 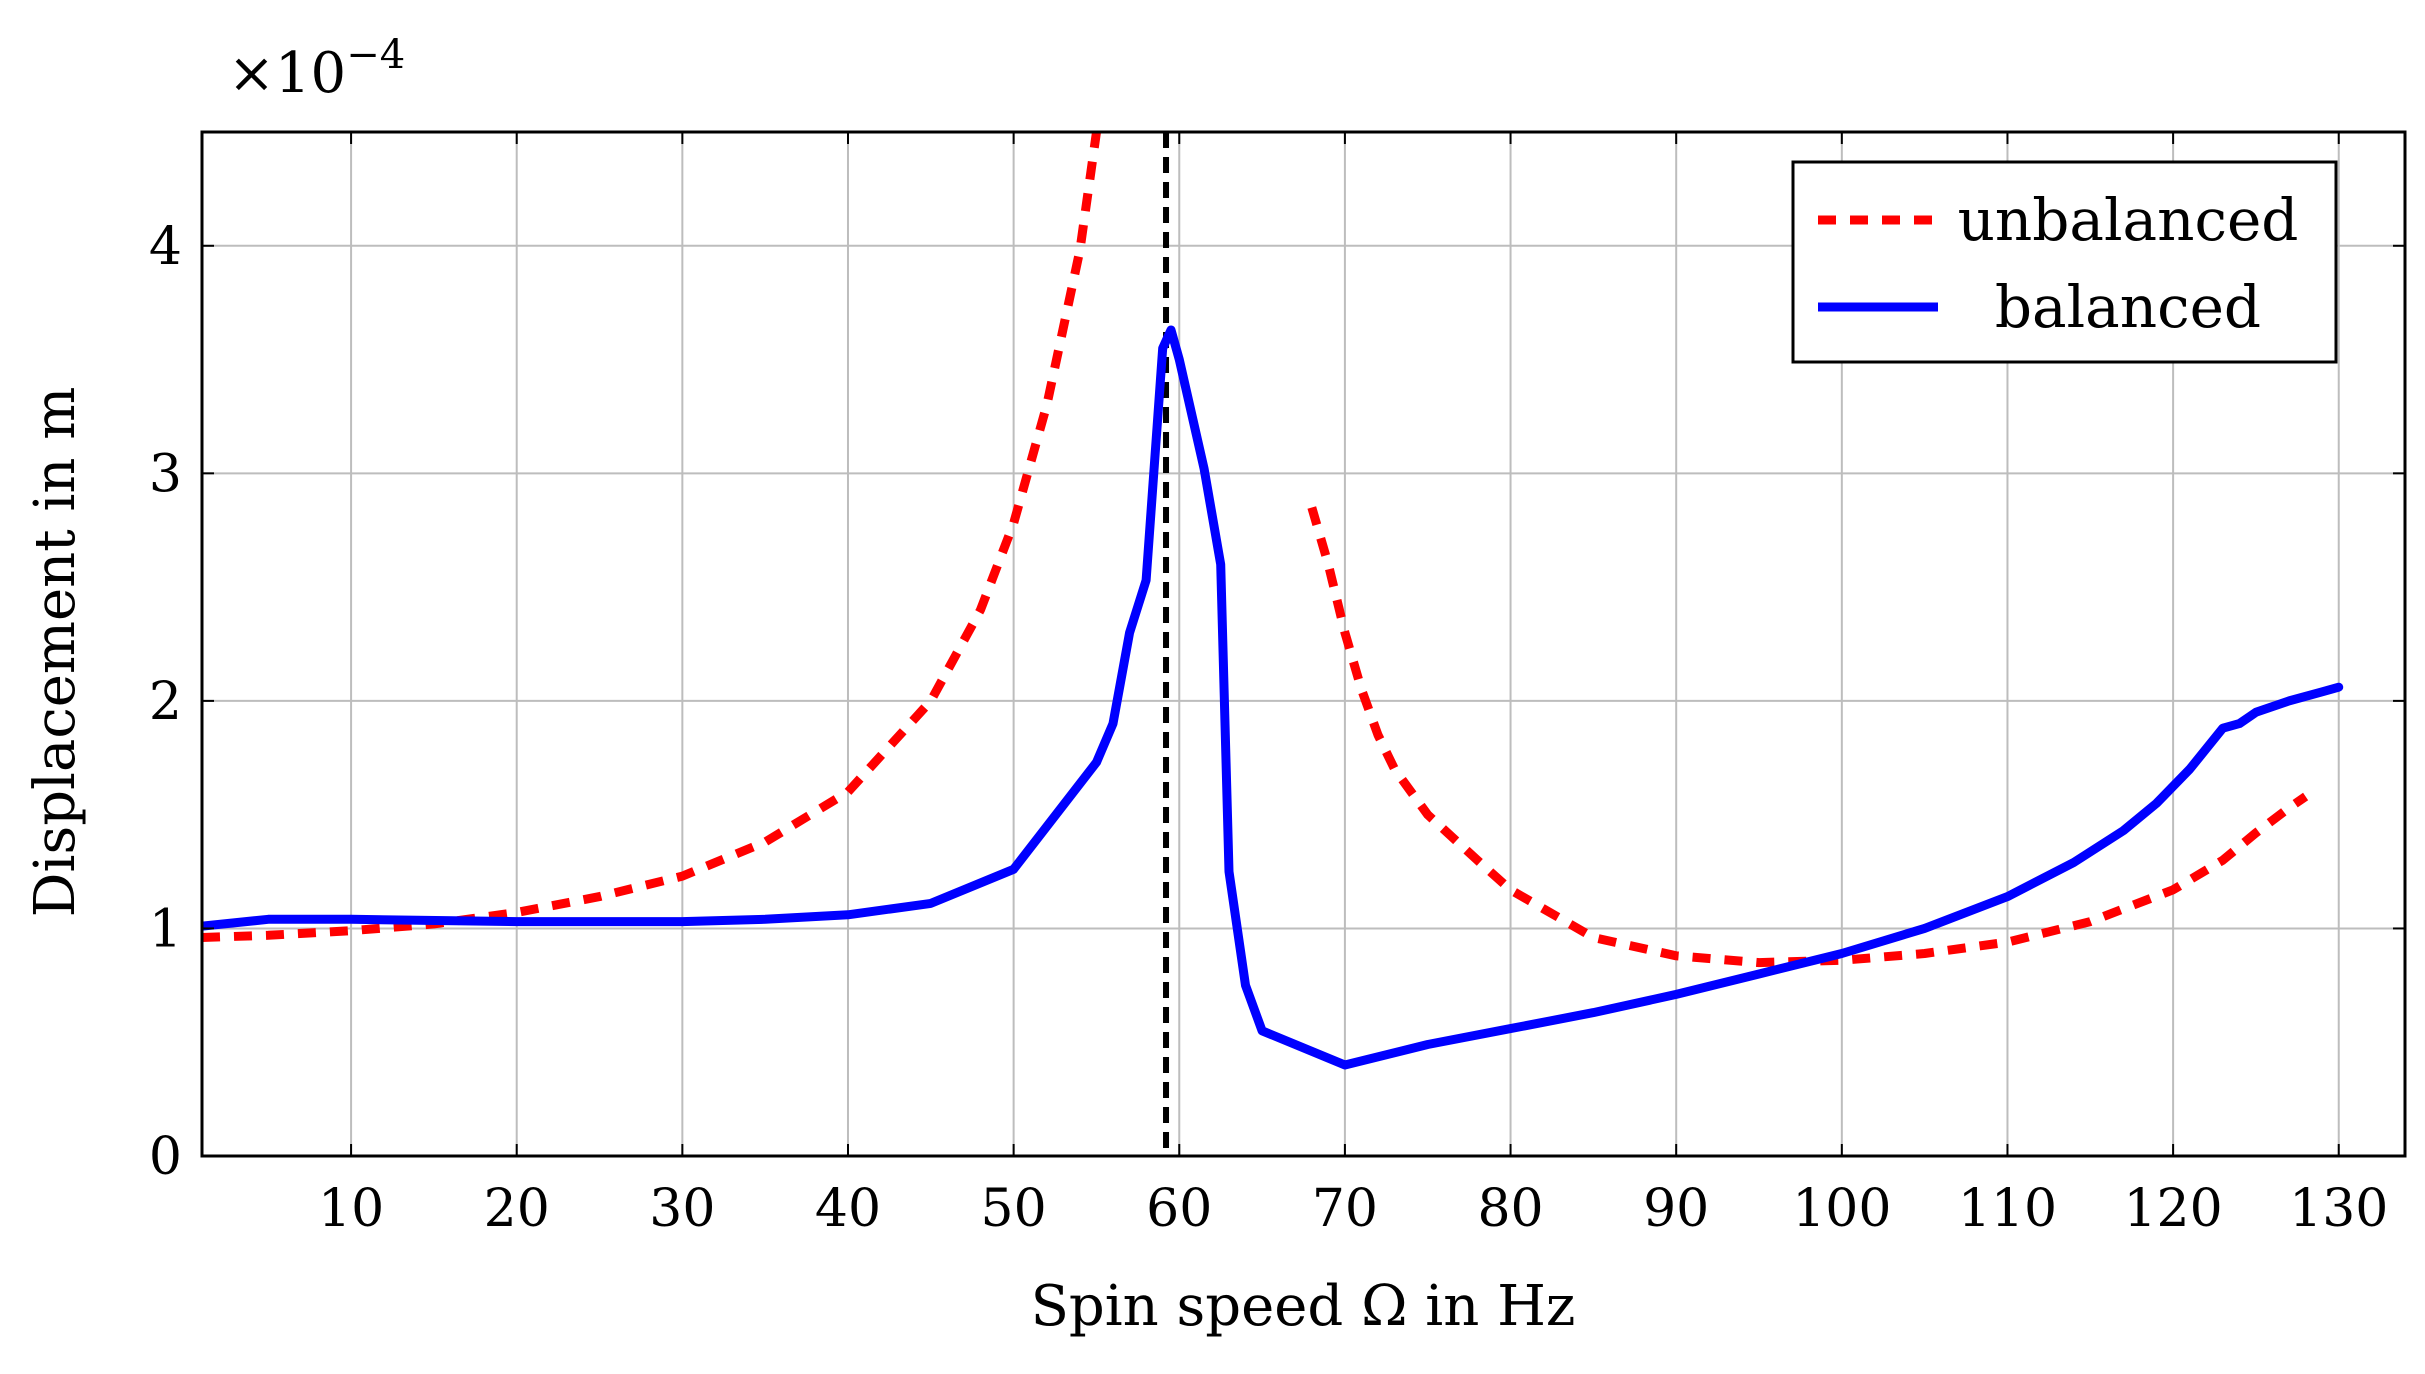 I want to click on x-tick-label: 130, so click(x=2338, y=1209).